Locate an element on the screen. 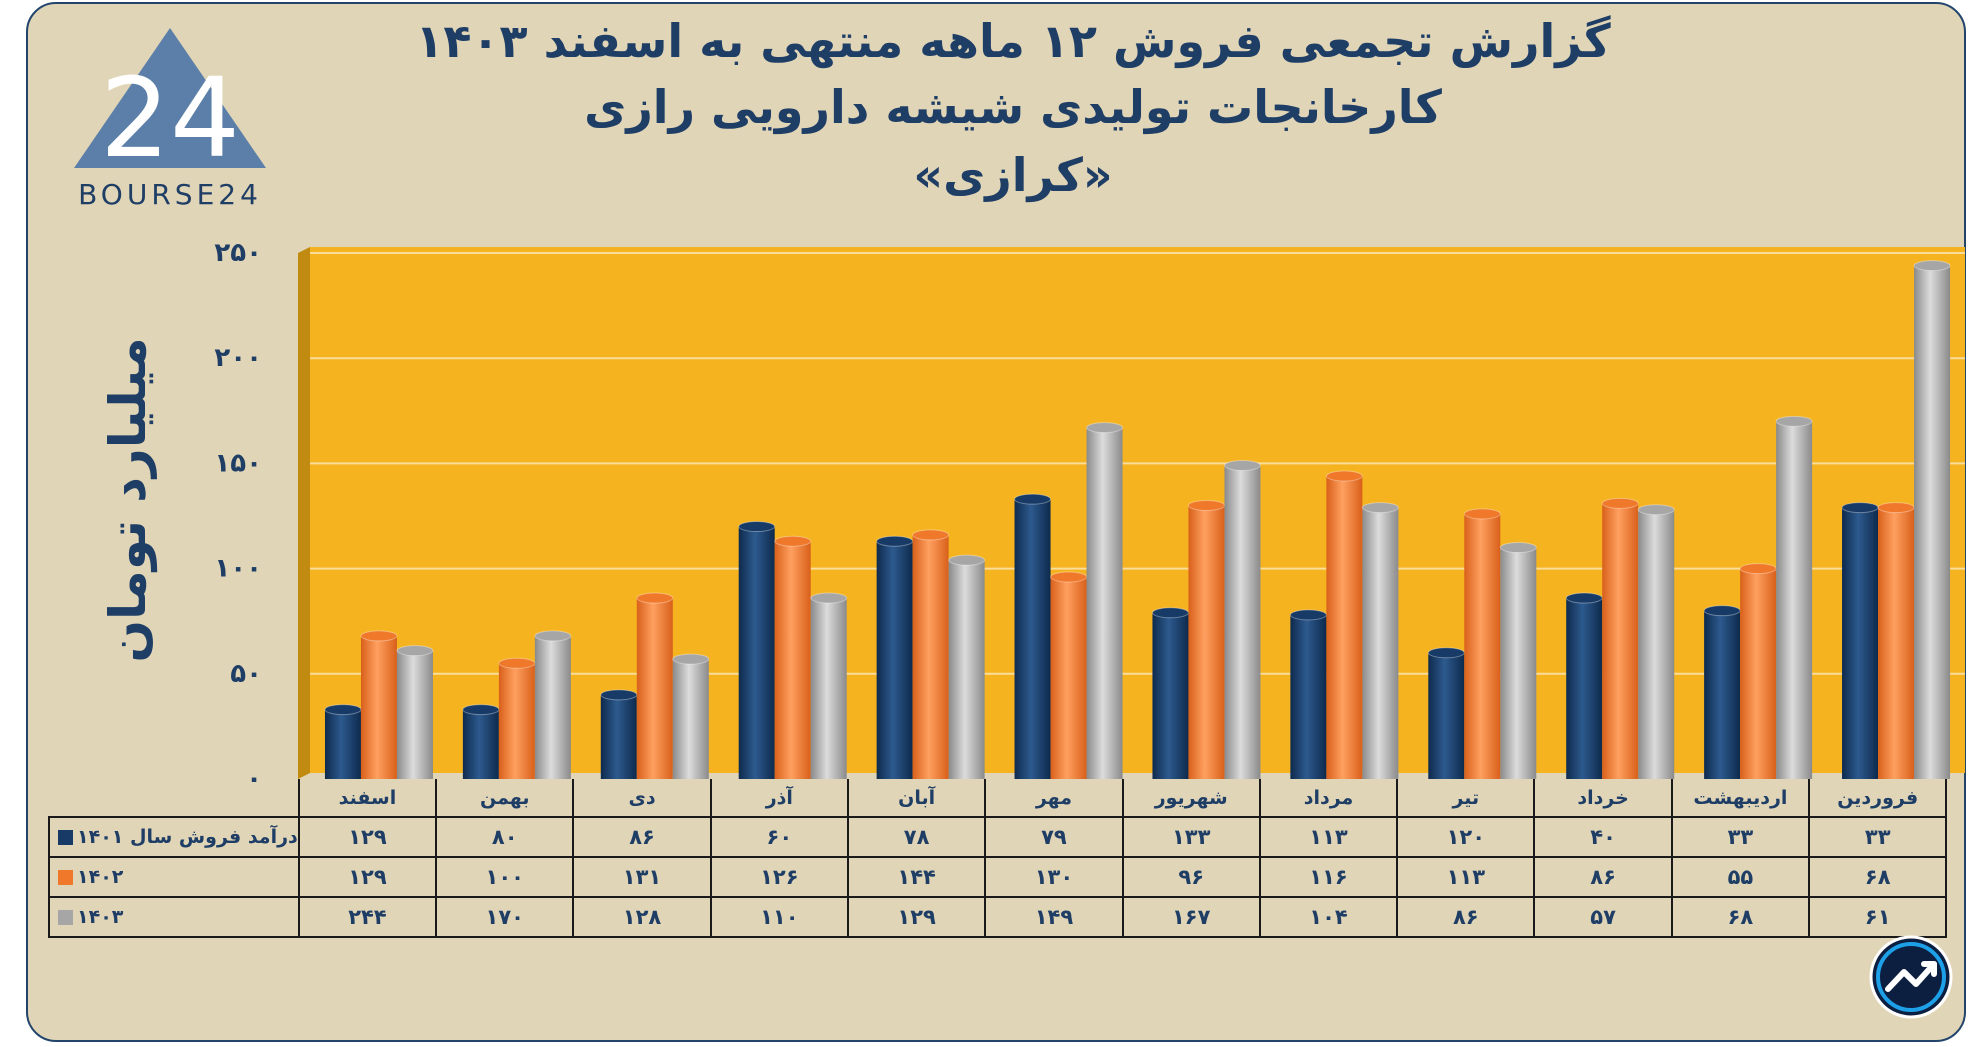 This screenshot has height=1047, width=1986. x-tick-label: اسفند is located at coordinates (367, 798).